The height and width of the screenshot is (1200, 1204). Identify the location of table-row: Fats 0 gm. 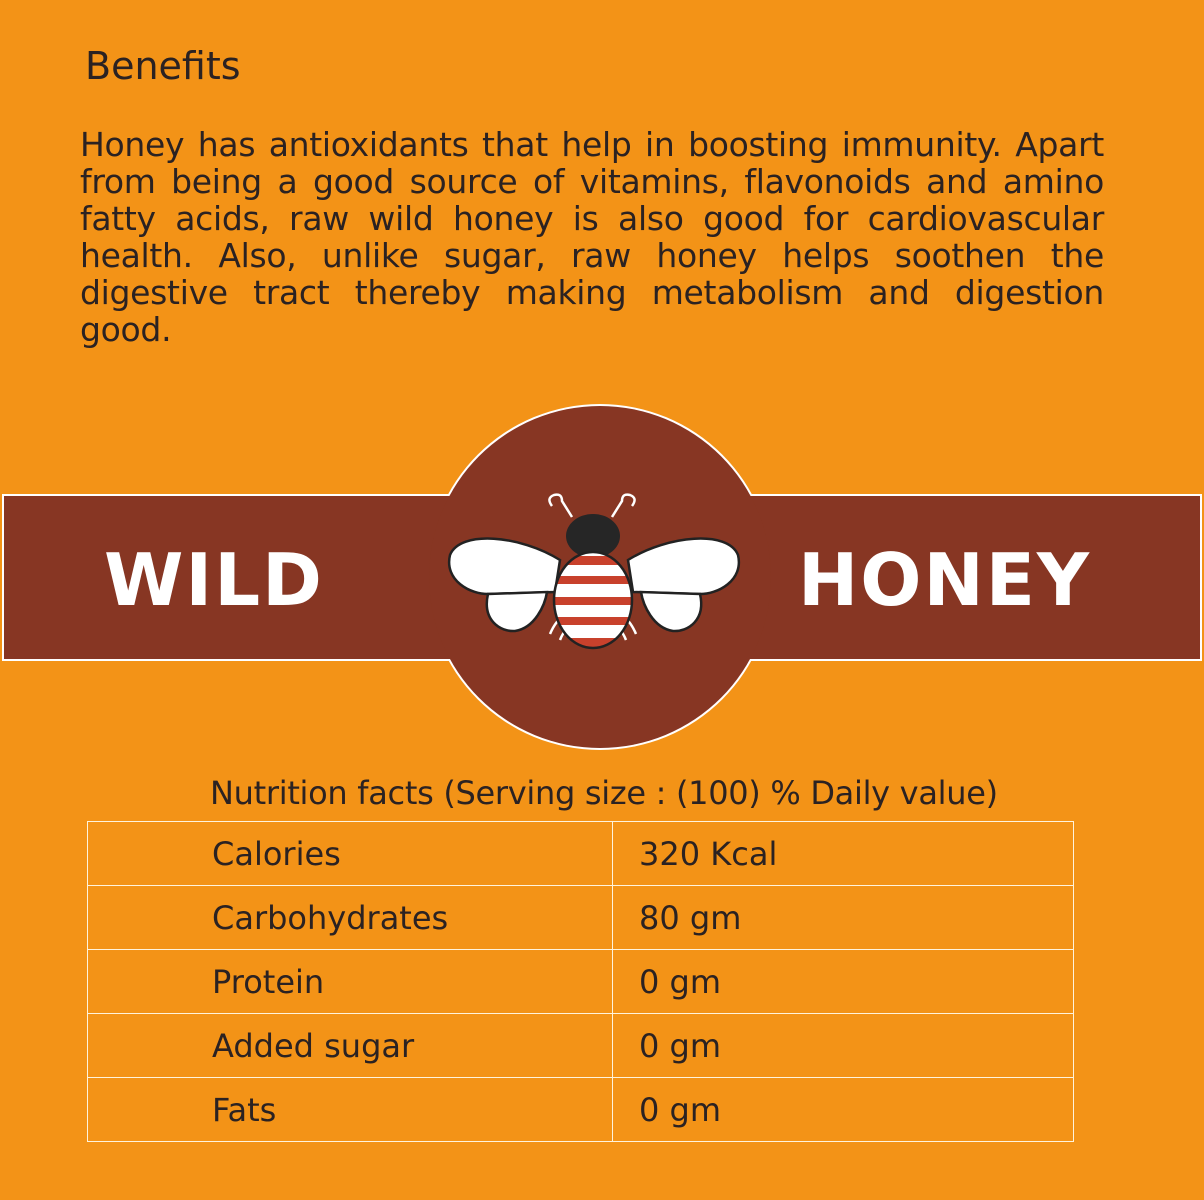
(580, 1109).